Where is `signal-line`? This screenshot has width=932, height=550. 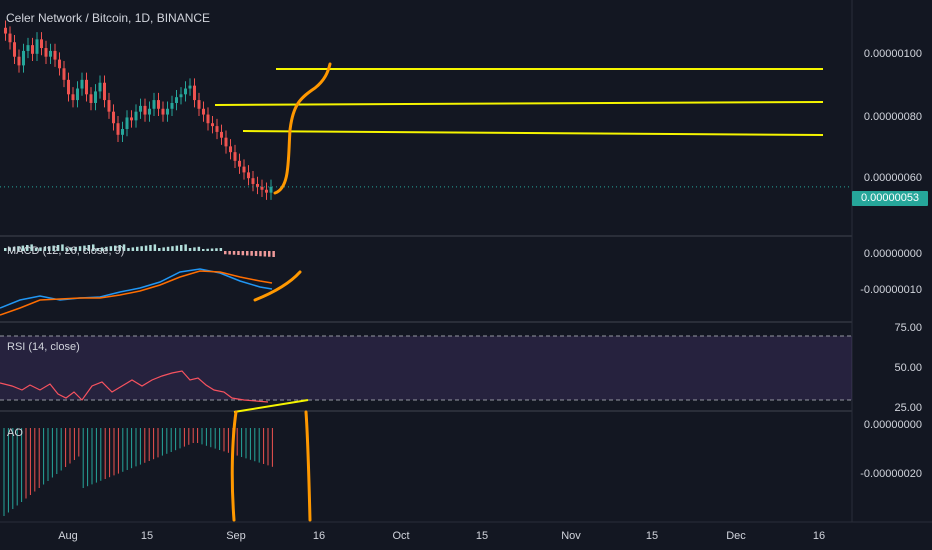 signal-line is located at coordinates (136, 293).